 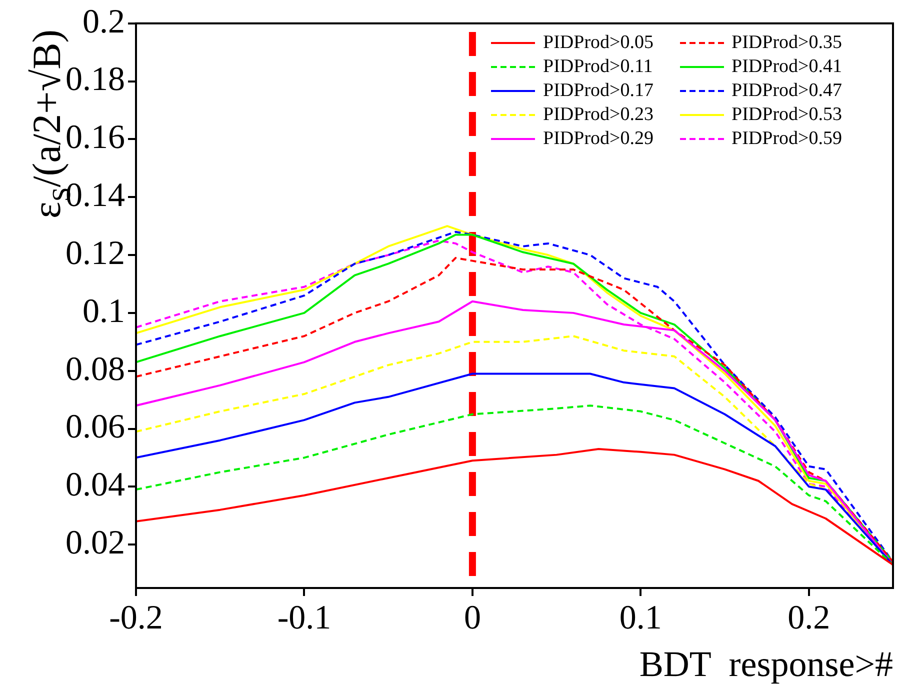 What do you see at coordinates (598, 91) in the screenshot?
I see `legend-label: PIDProd>0.17` at bounding box center [598, 91].